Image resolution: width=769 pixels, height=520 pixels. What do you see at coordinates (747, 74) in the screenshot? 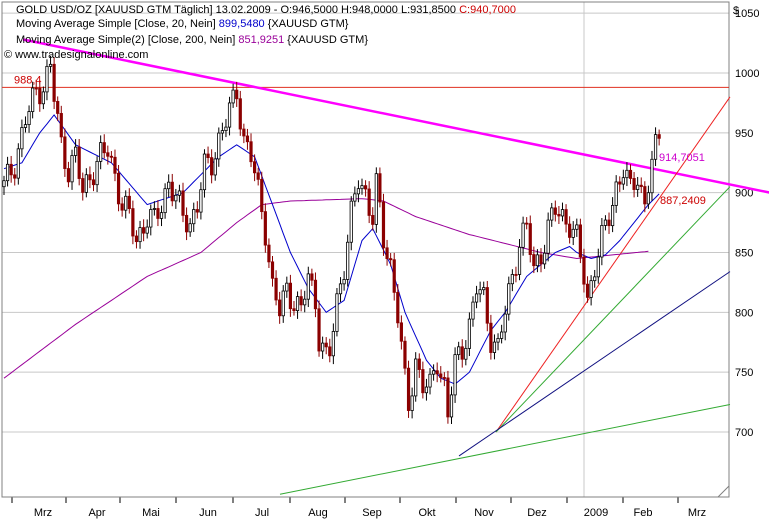
I see `ytick-label: 1000` at bounding box center [747, 74].